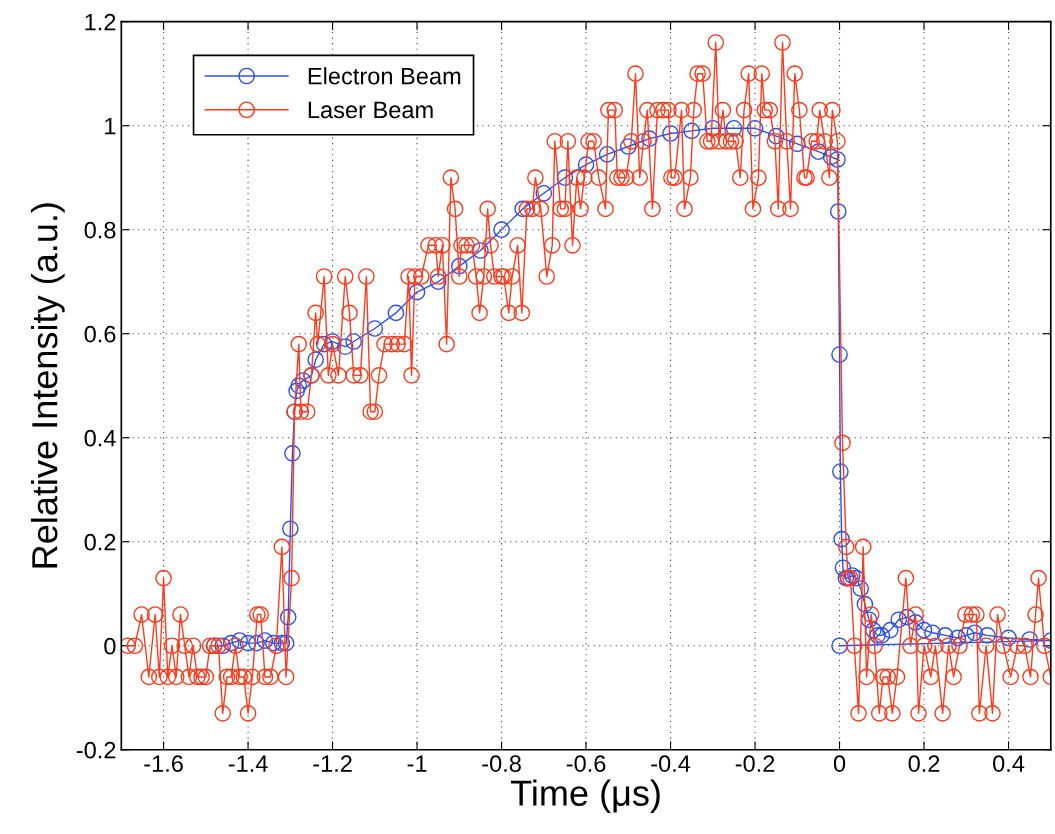  Describe the element at coordinates (100, 542) in the screenshot. I see `y-tick-label: 0.2` at that location.